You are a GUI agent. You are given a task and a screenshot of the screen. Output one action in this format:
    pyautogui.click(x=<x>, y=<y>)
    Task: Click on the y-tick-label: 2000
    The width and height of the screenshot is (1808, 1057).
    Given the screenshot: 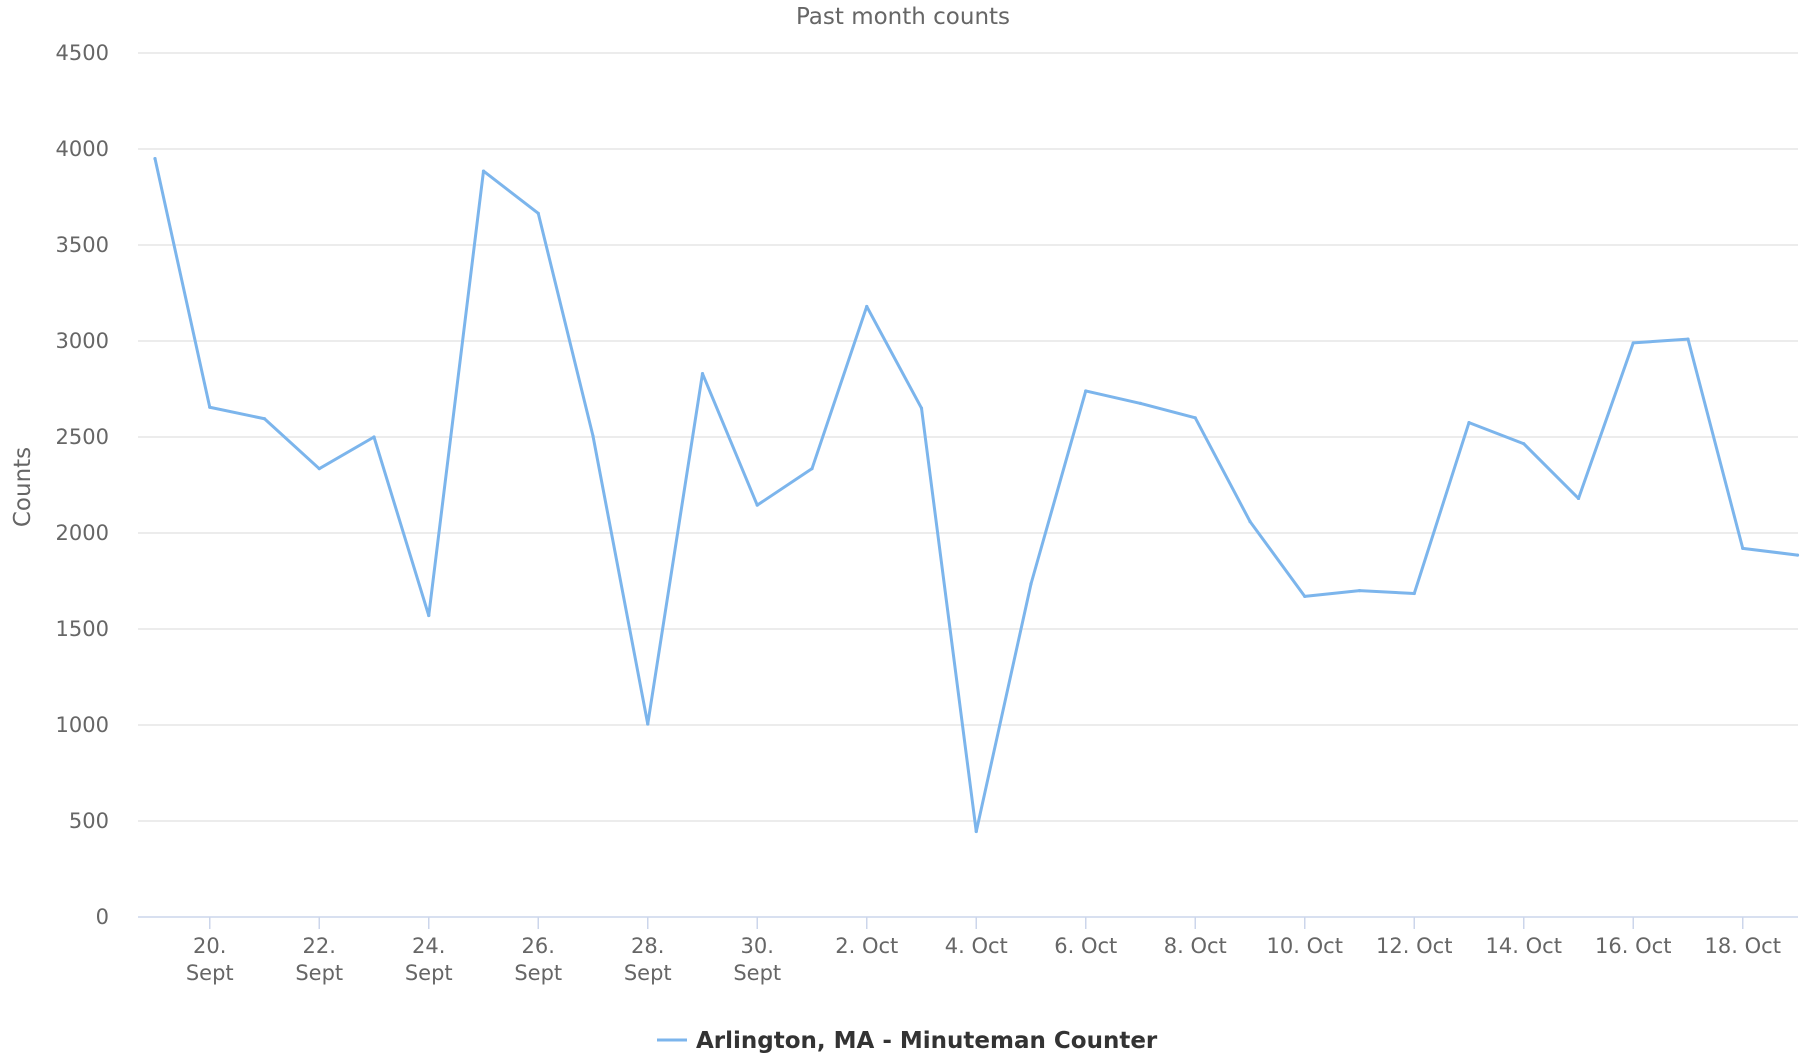 What is the action you would take?
    pyautogui.click(x=82, y=533)
    